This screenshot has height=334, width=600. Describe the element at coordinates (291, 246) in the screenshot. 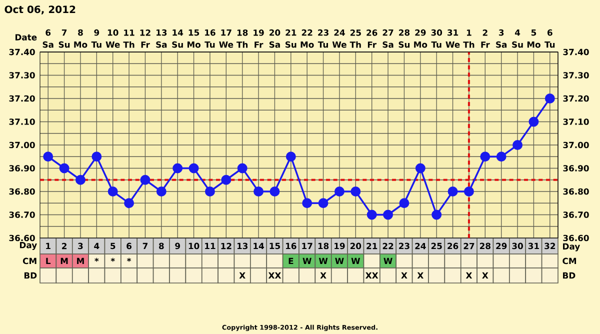

I see `x-tick-label: 16` at that location.